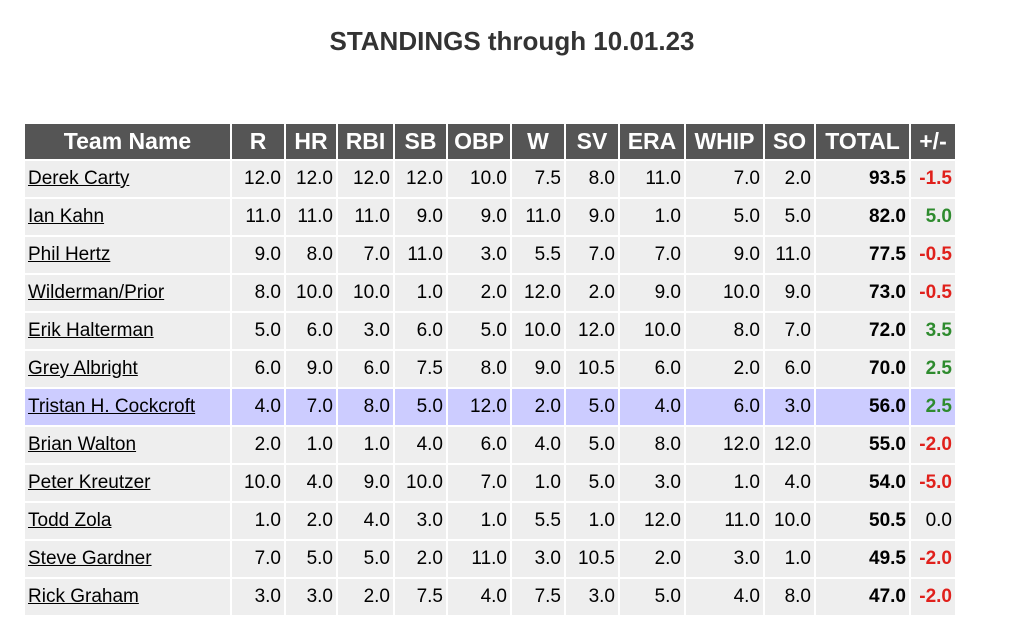 This screenshot has width=1024, height=638. Describe the element at coordinates (90, 558) in the screenshot. I see `team-link: Steve Gardner` at that location.